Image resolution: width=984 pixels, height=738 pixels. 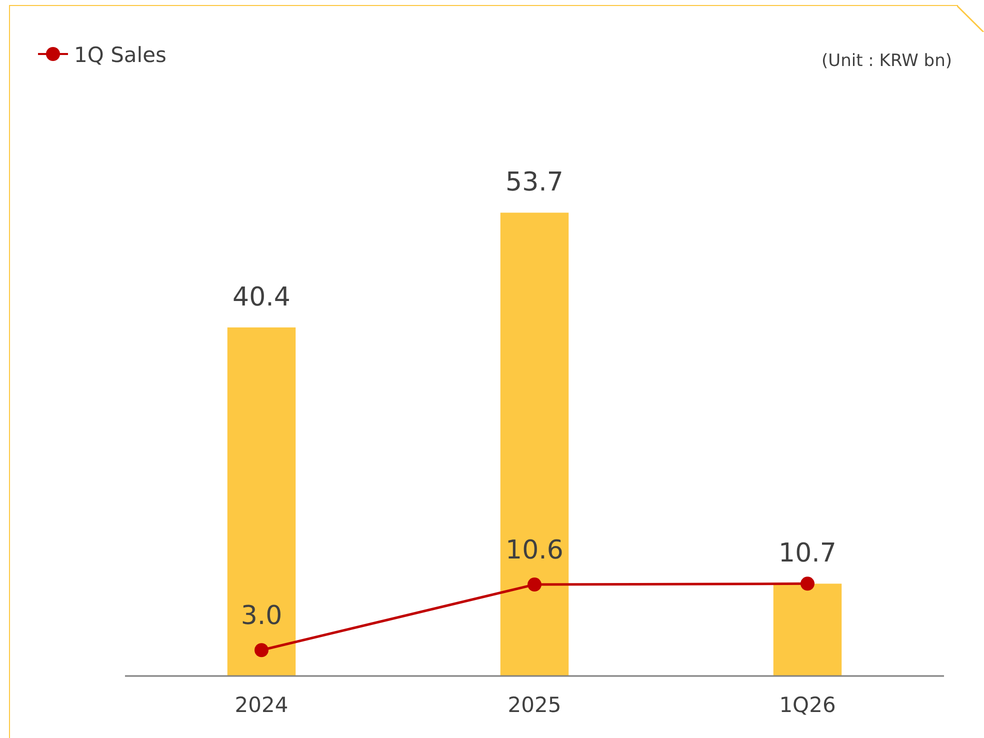 What do you see at coordinates (261, 297) in the screenshot?
I see `data-label: 40.4` at bounding box center [261, 297].